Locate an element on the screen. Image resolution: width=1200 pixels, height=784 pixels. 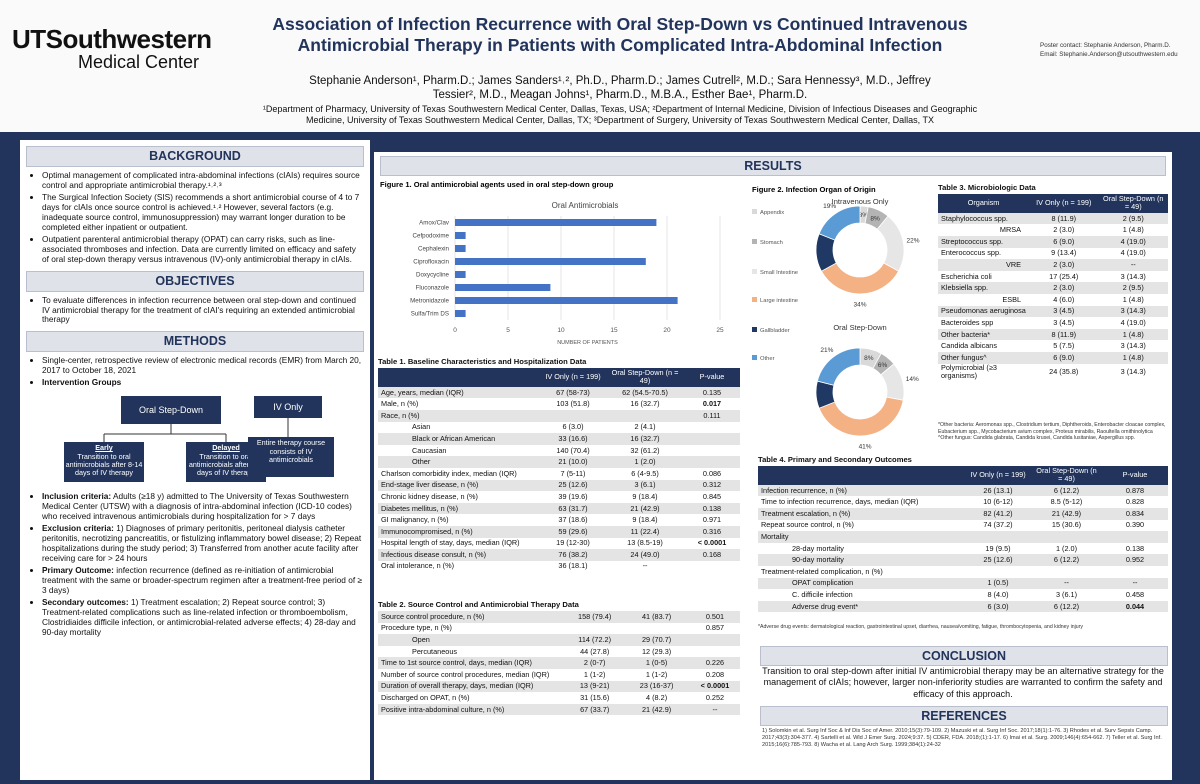
chart-title: Intravenous Only is located at coordinates (860, 201).